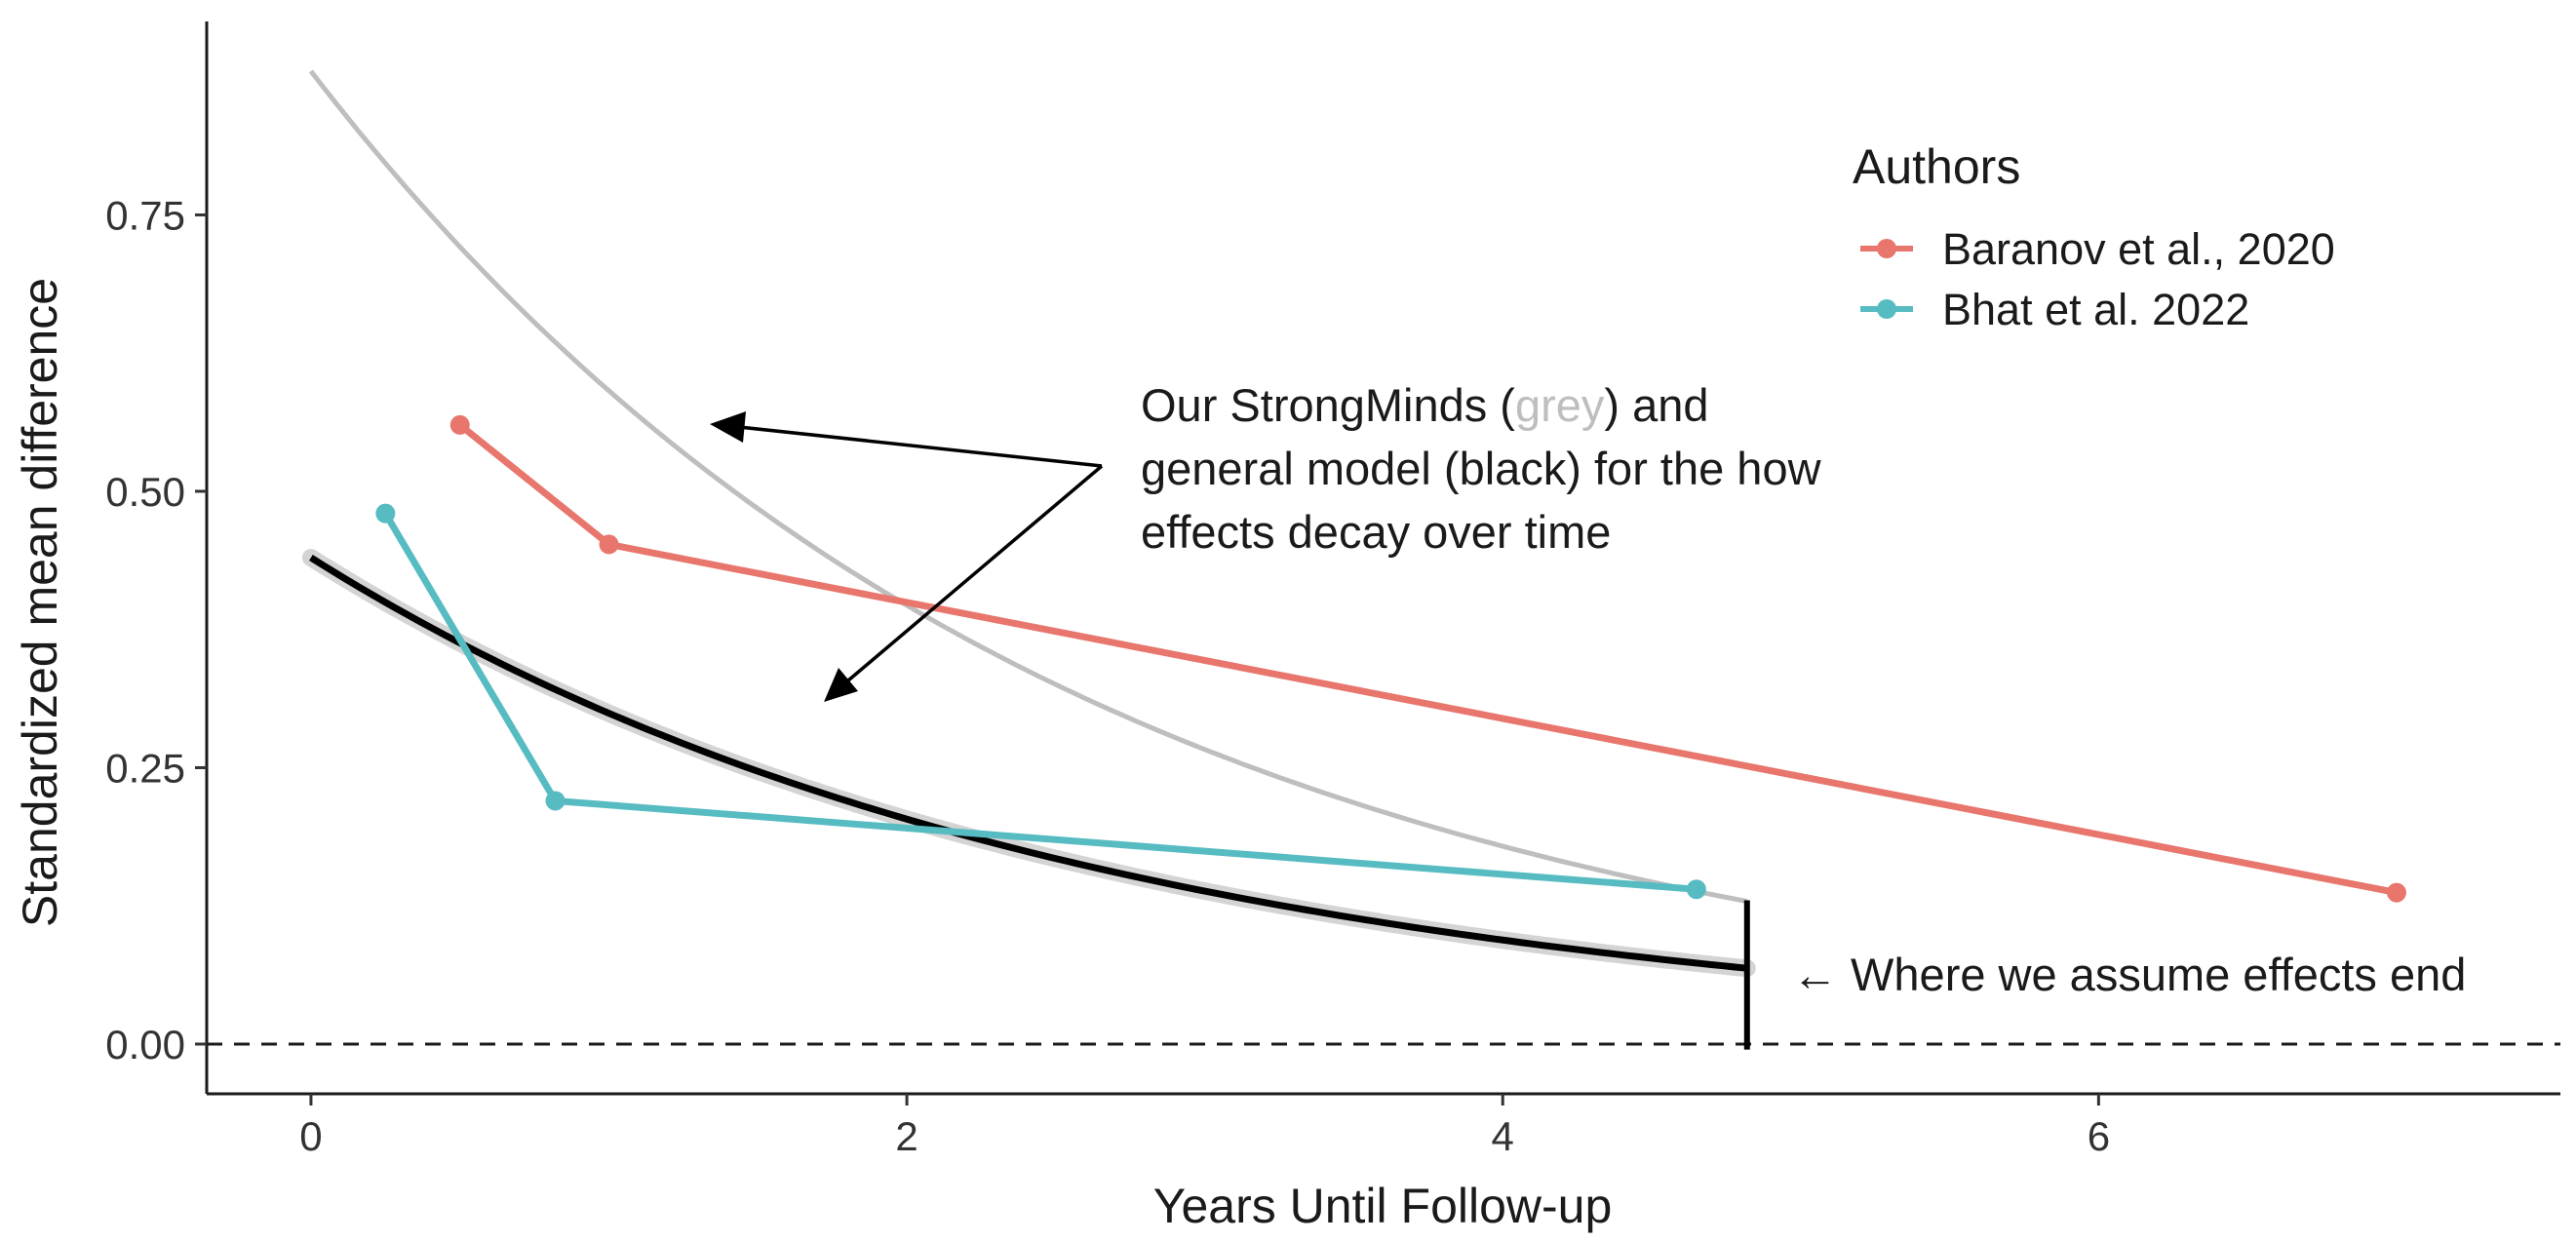  I want to click on end-annotation: ← Where we assume effects end, so click(2129, 974).